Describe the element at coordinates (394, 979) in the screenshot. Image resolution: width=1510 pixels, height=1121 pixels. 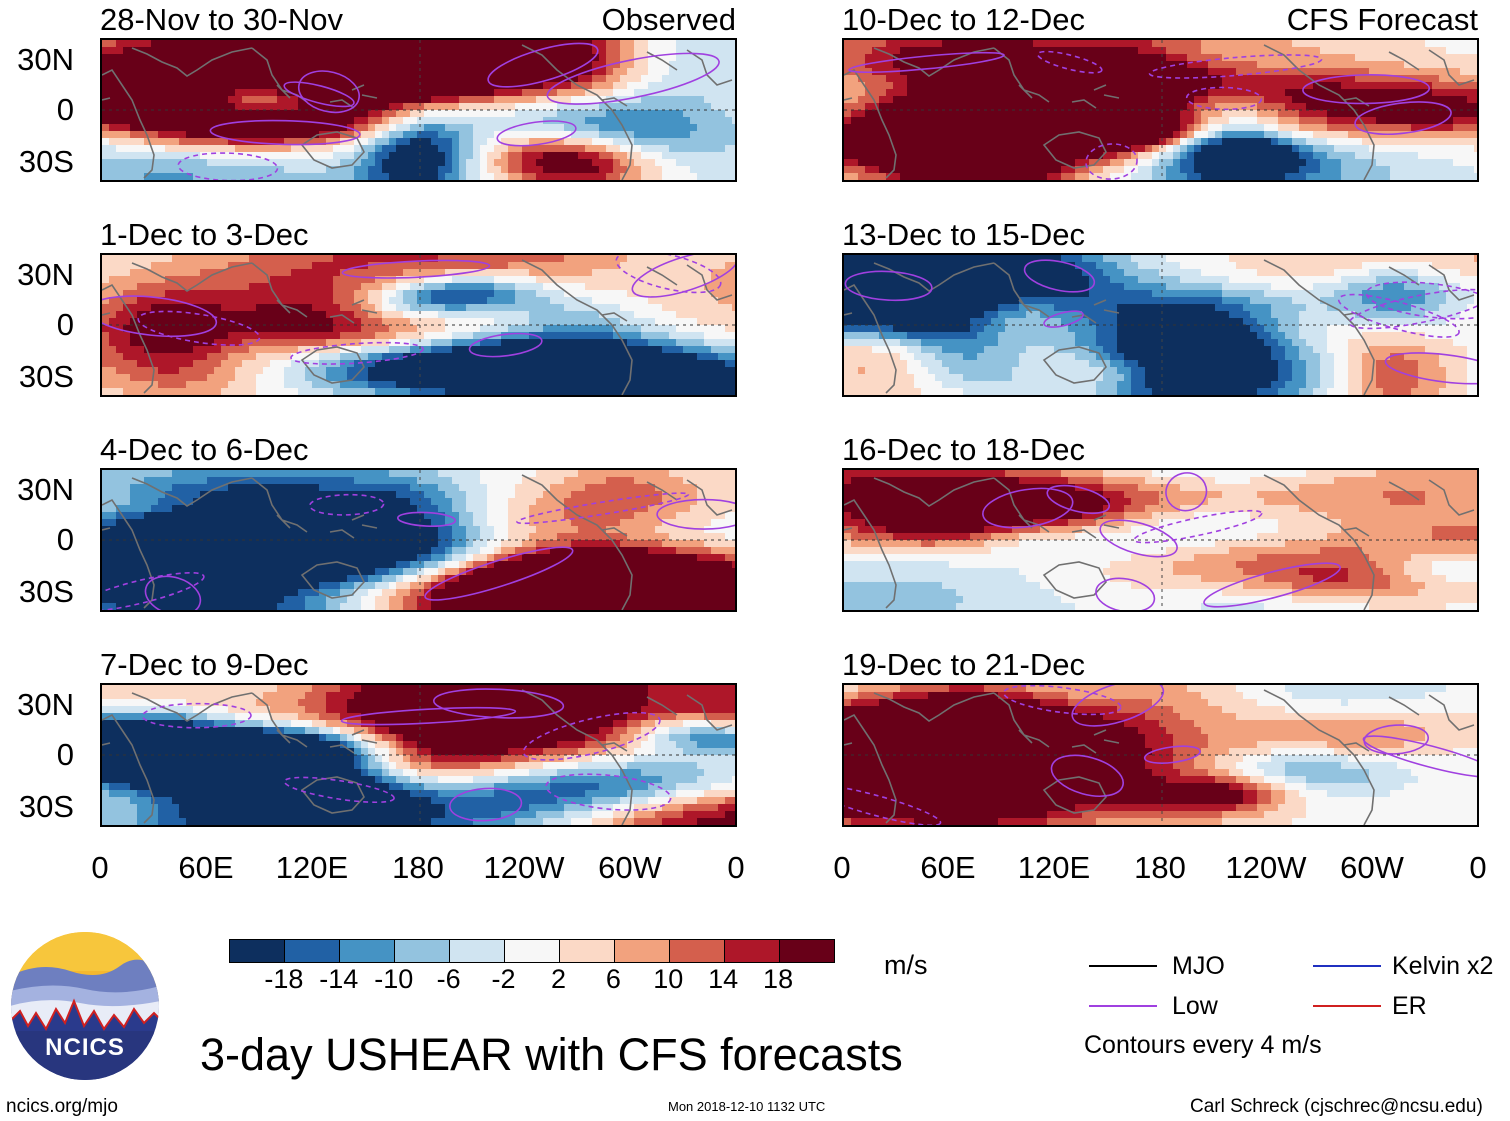
I see `colorbar-tick-label: -10` at that location.